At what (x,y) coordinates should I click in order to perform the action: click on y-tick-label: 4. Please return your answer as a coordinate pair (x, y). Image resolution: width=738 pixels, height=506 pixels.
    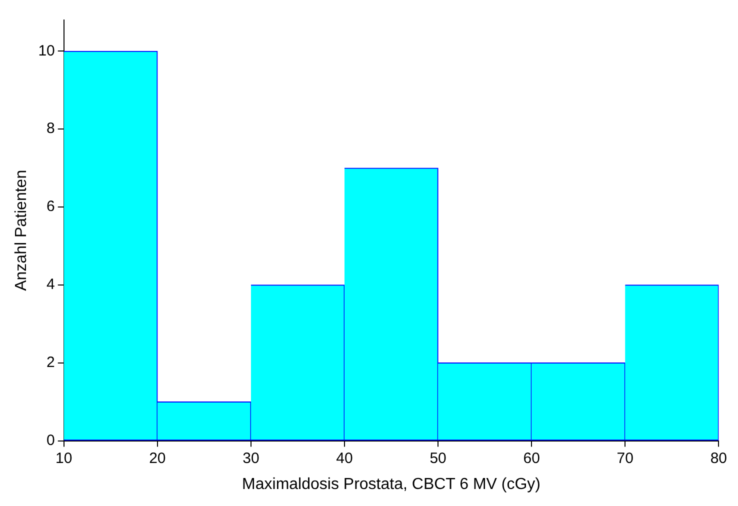
    Looking at the image, I should click on (50, 285).